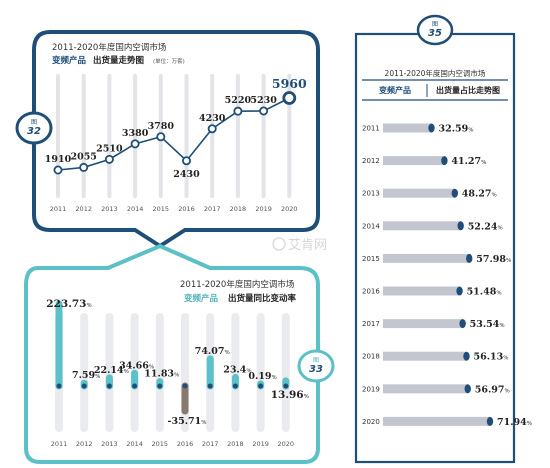 The image size is (550, 468). What do you see at coordinates (263, 209) in the screenshot?
I see `line-x-label: 2019` at bounding box center [263, 209].